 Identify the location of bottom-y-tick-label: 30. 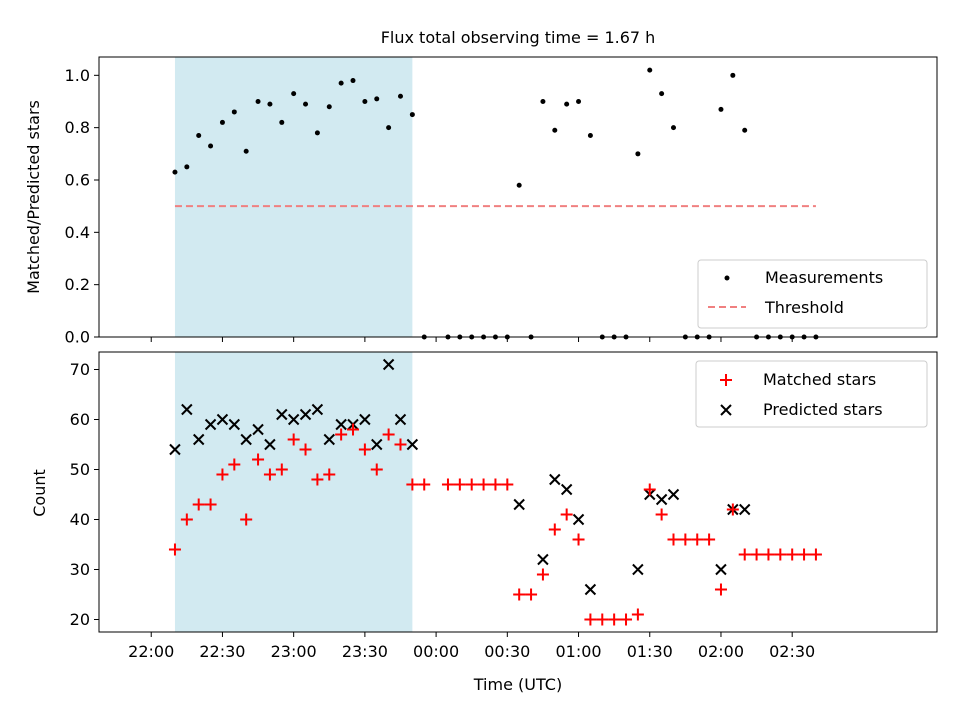
(80, 569).